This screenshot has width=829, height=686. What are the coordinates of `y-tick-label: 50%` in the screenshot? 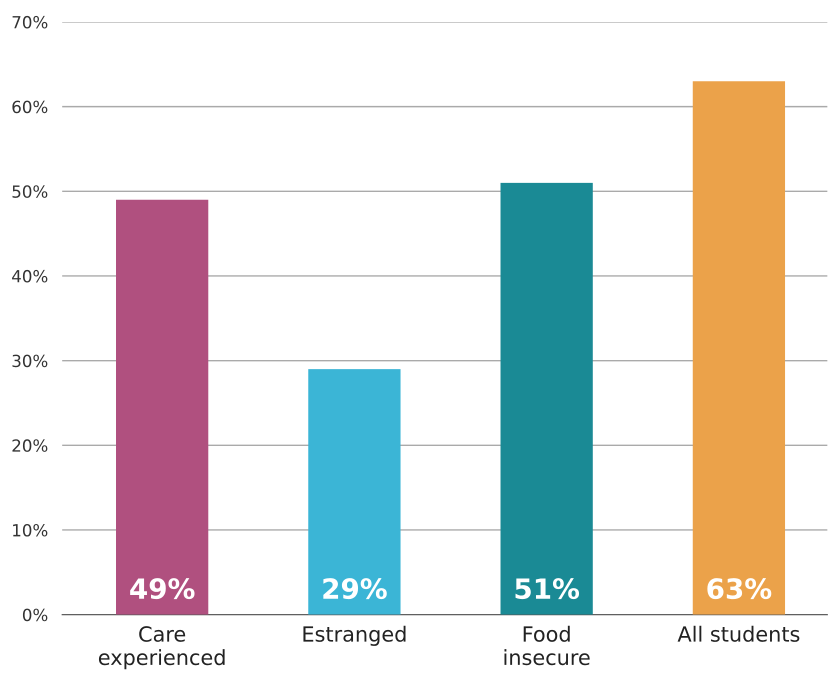 It's located at (30, 191).